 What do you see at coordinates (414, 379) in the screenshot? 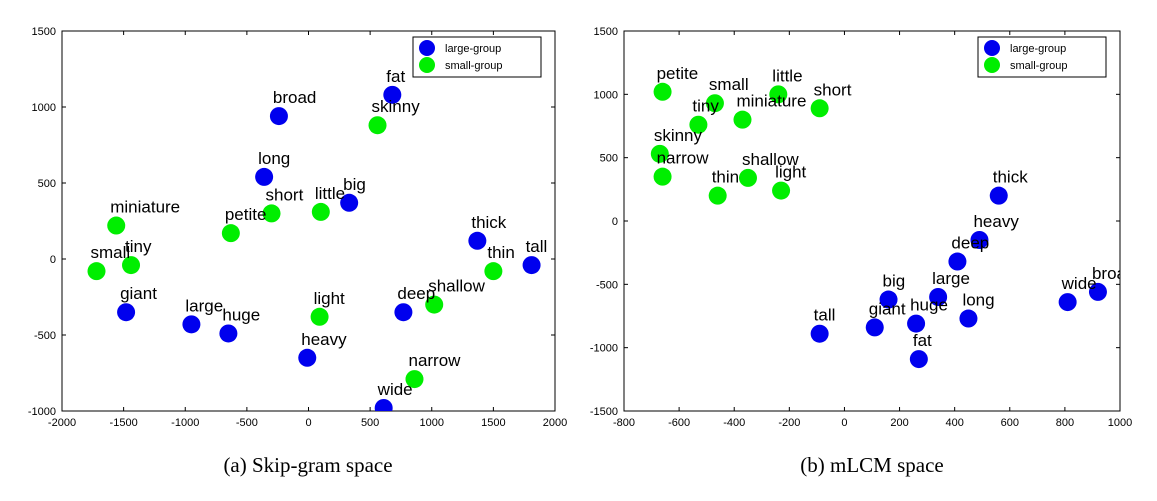
I see `point-narrow` at bounding box center [414, 379].